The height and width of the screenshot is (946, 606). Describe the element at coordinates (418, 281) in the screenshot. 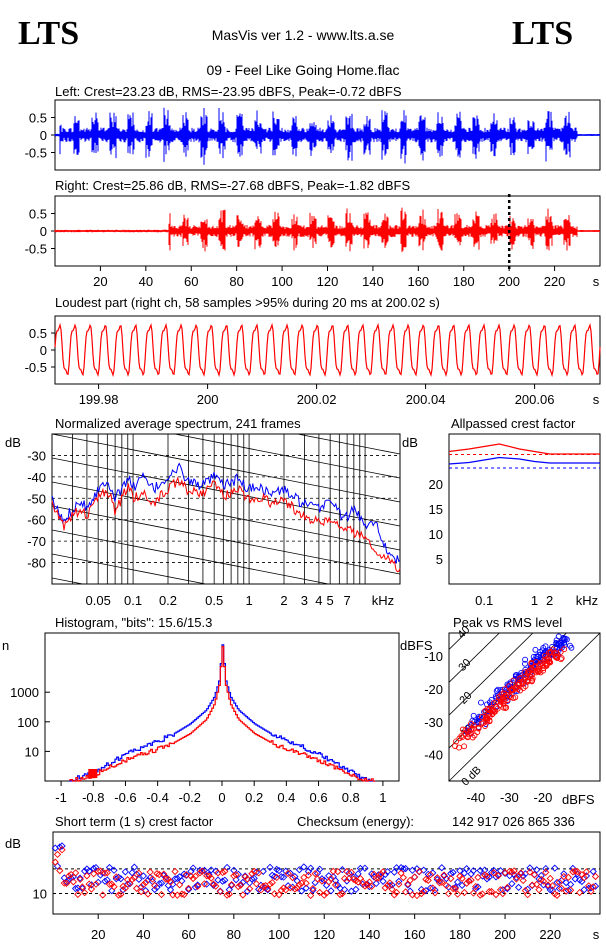

I see `right-waveform-xtick-label: 160` at that location.